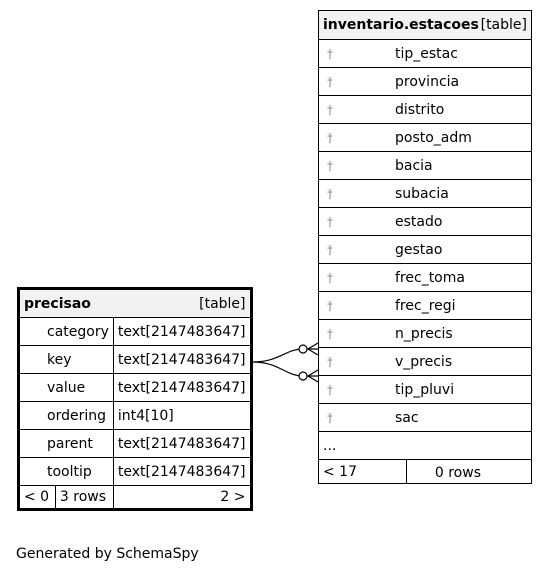 The image size is (548, 576). I want to click on table-row: † gestao, so click(425, 249).